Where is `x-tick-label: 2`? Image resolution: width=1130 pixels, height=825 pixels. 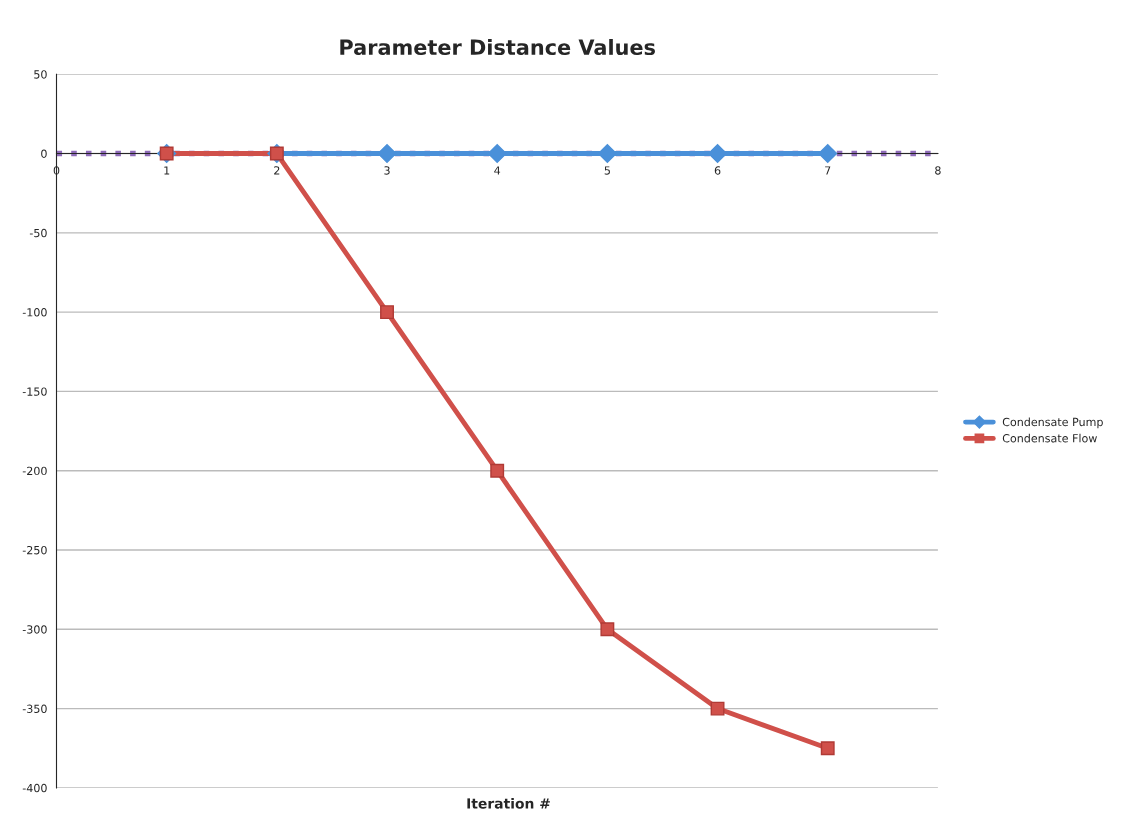 x-tick-label: 2 is located at coordinates (277, 170).